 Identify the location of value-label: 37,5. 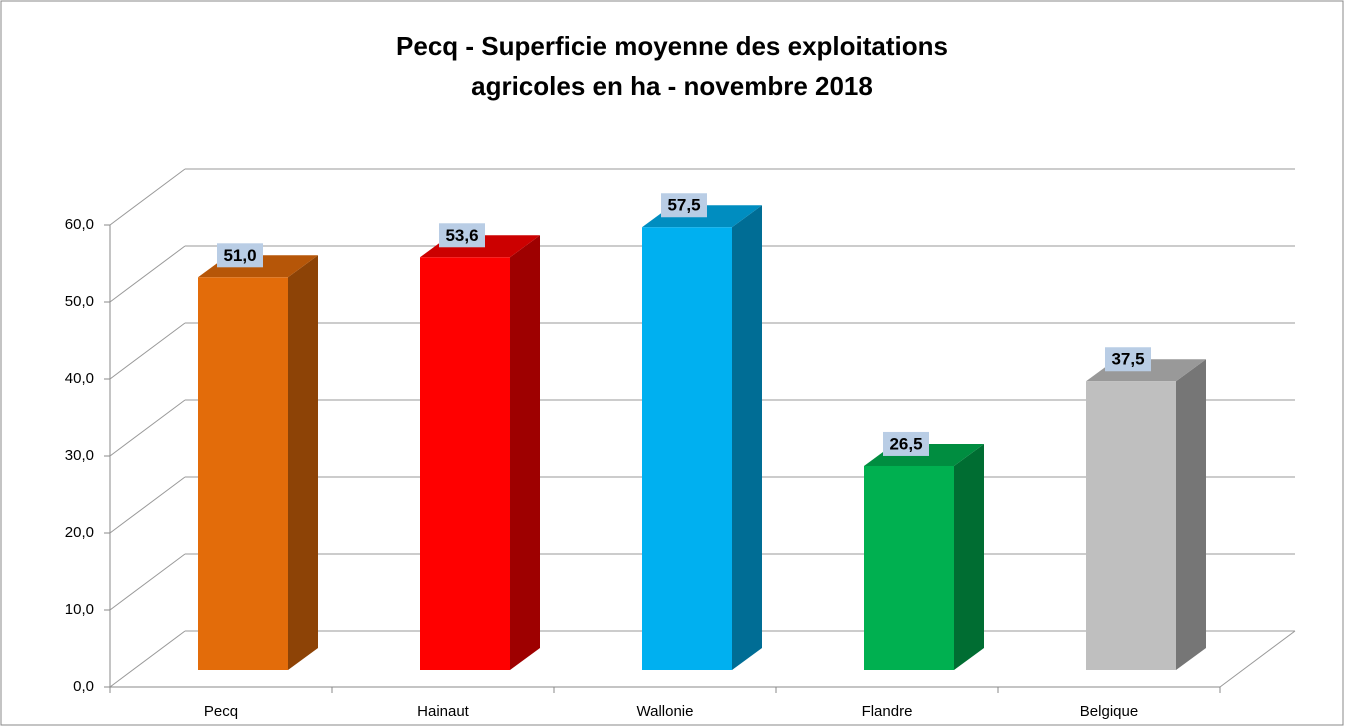
(1127, 359).